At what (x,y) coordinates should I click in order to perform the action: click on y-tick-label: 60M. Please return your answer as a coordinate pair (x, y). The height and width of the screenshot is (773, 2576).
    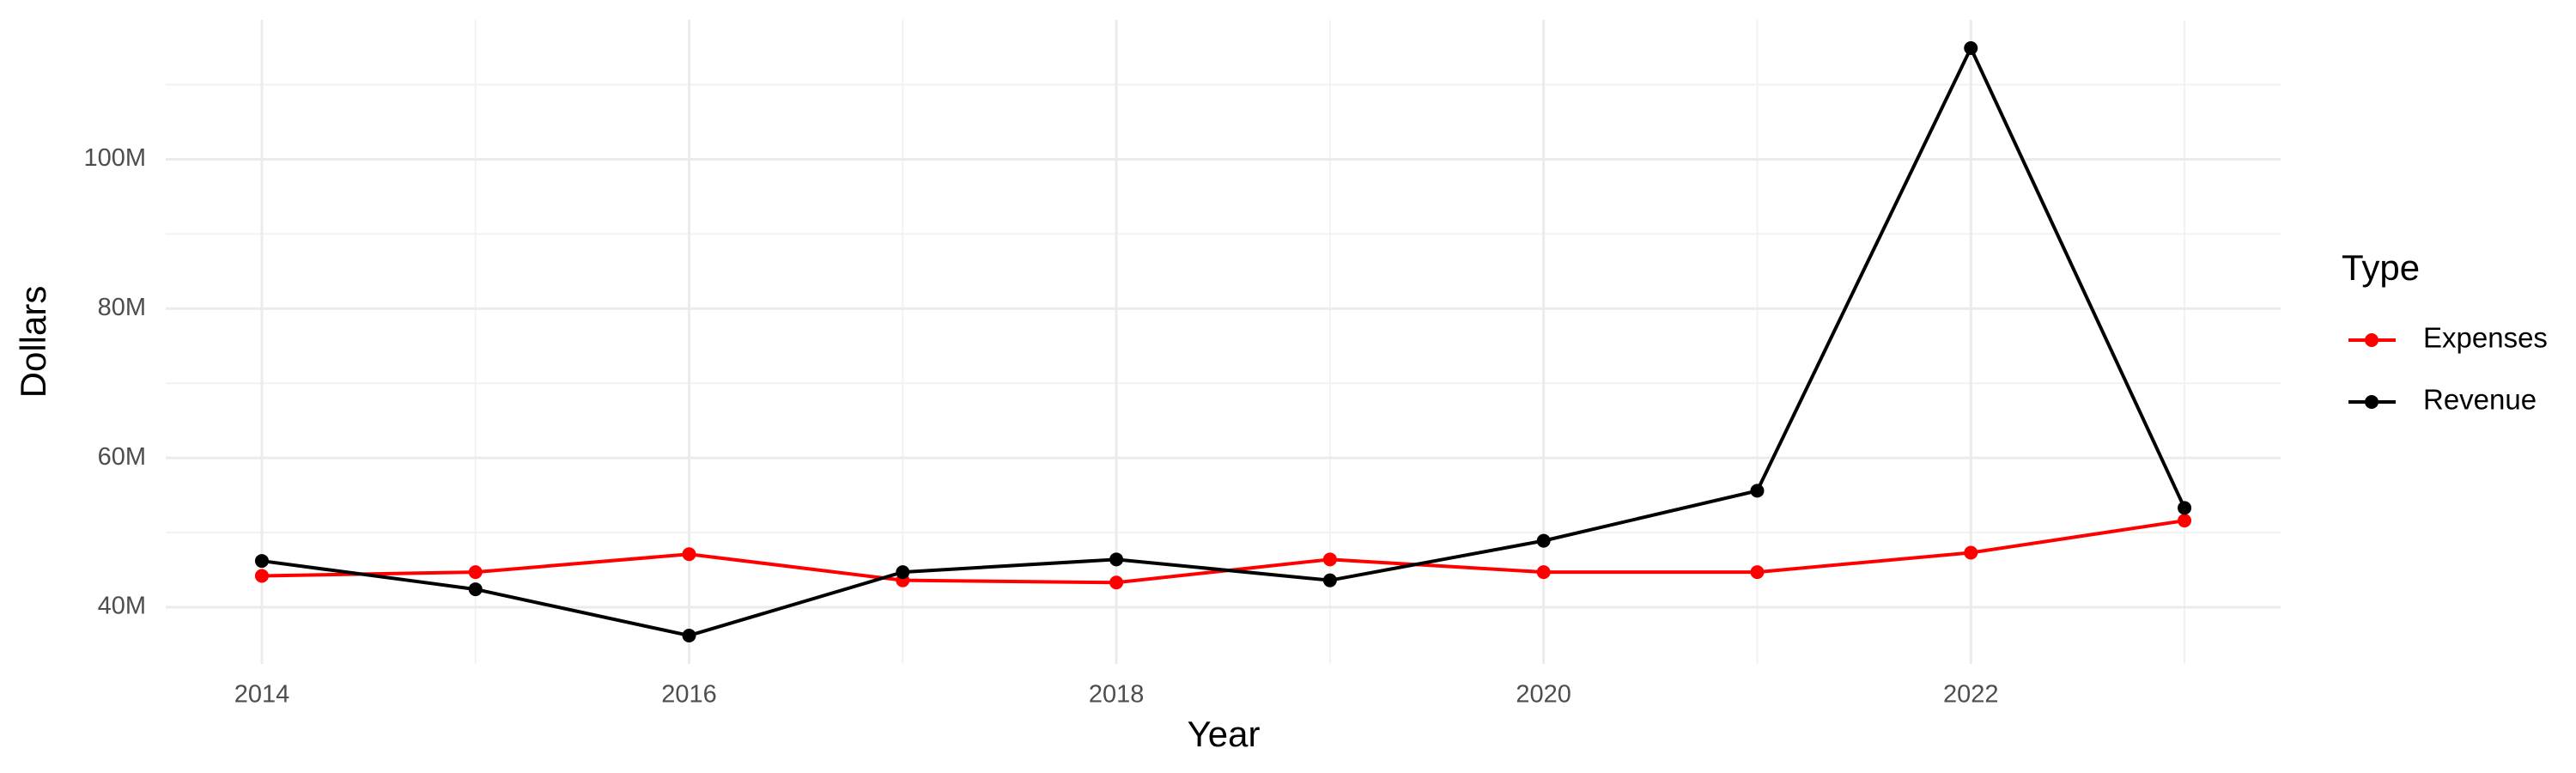
    Looking at the image, I should click on (122, 457).